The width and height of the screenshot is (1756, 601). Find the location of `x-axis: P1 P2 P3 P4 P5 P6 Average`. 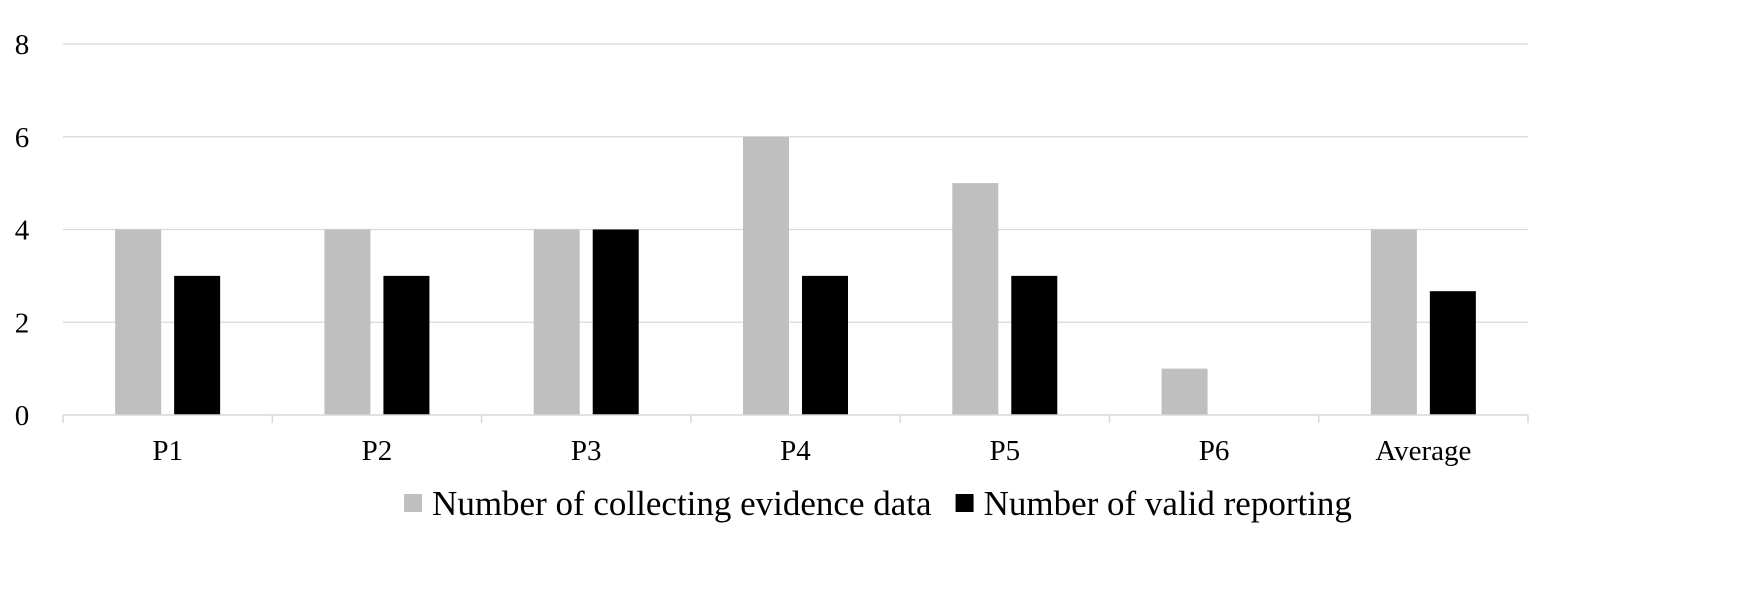

x-axis: P1 P2 P3 P4 P5 P6 Average is located at coordinates (795, 440).